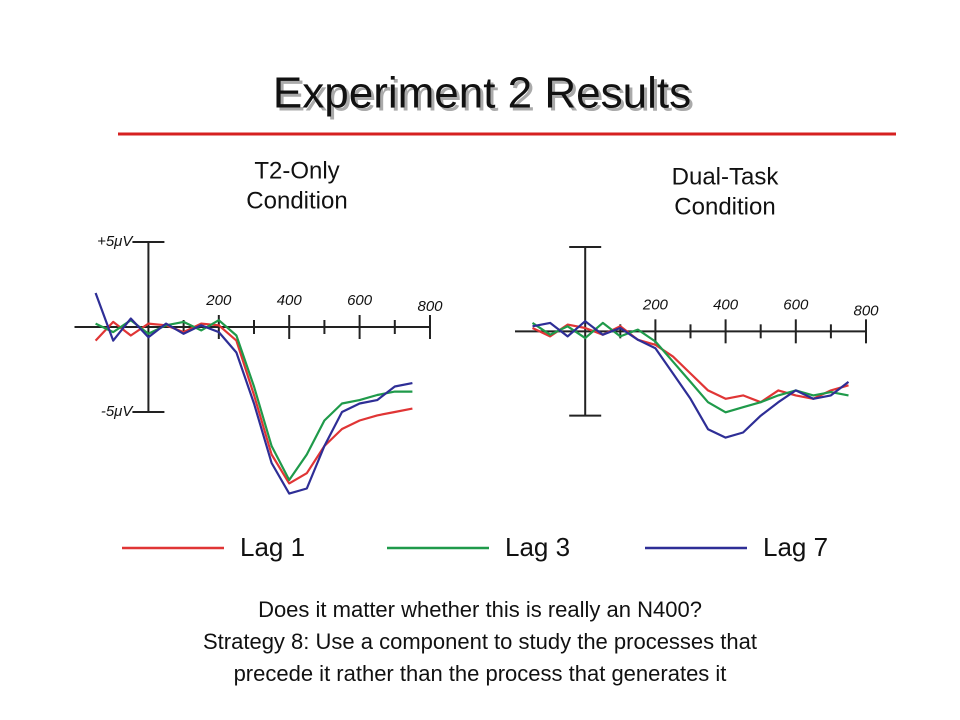  What do you see at coordinates (795, 547) in the screenshot?
I see `legend-label: Lag 7` at bounding box center [795, 547].